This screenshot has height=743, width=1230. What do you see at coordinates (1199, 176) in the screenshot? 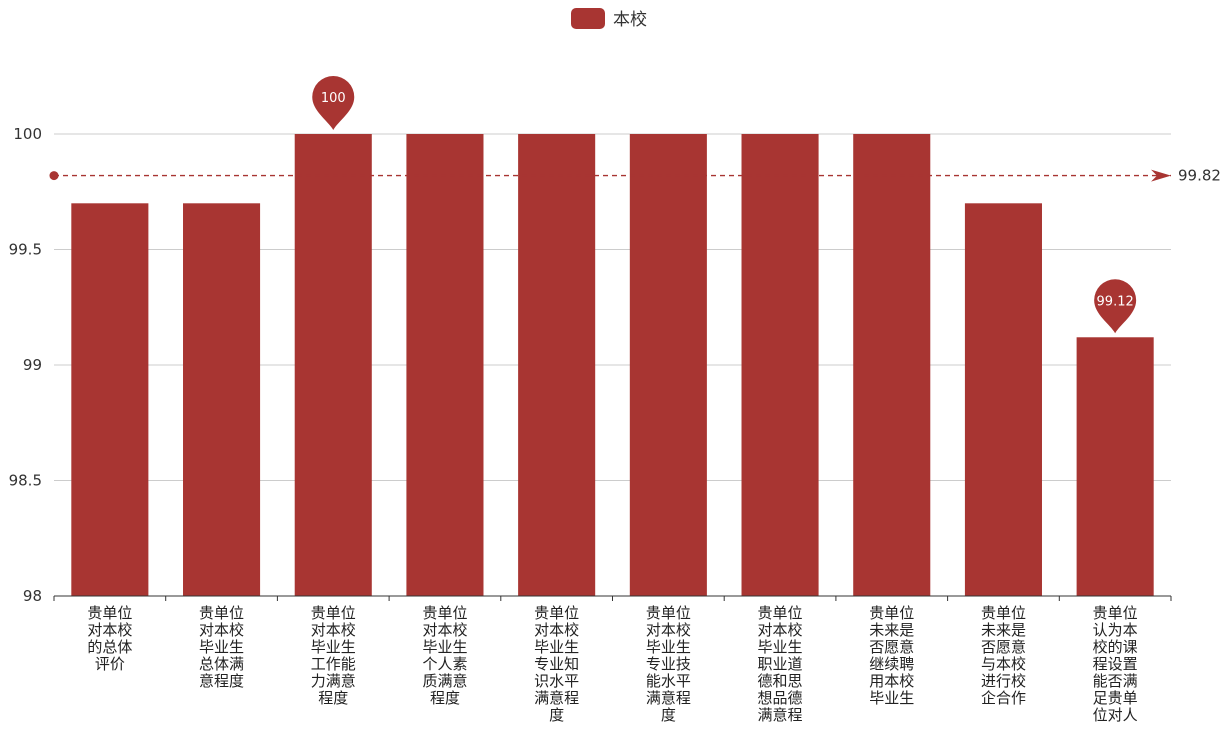
I see `mark-line-label: 99.82` at bounding box center [1199, 176].